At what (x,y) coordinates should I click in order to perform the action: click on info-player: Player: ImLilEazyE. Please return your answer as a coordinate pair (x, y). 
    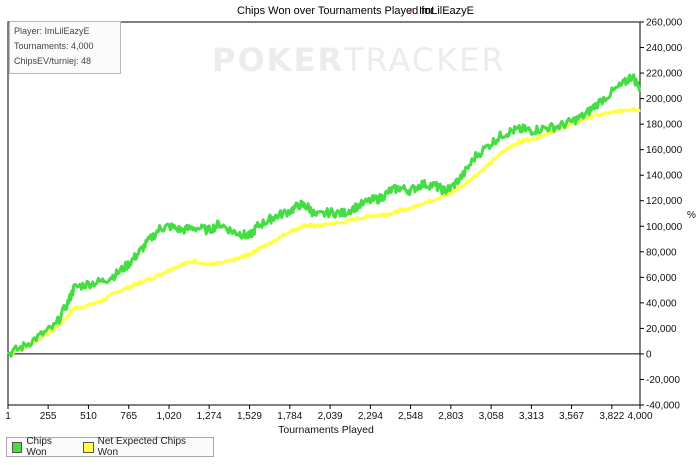
    Looking at the image, I should click on (52, 31).